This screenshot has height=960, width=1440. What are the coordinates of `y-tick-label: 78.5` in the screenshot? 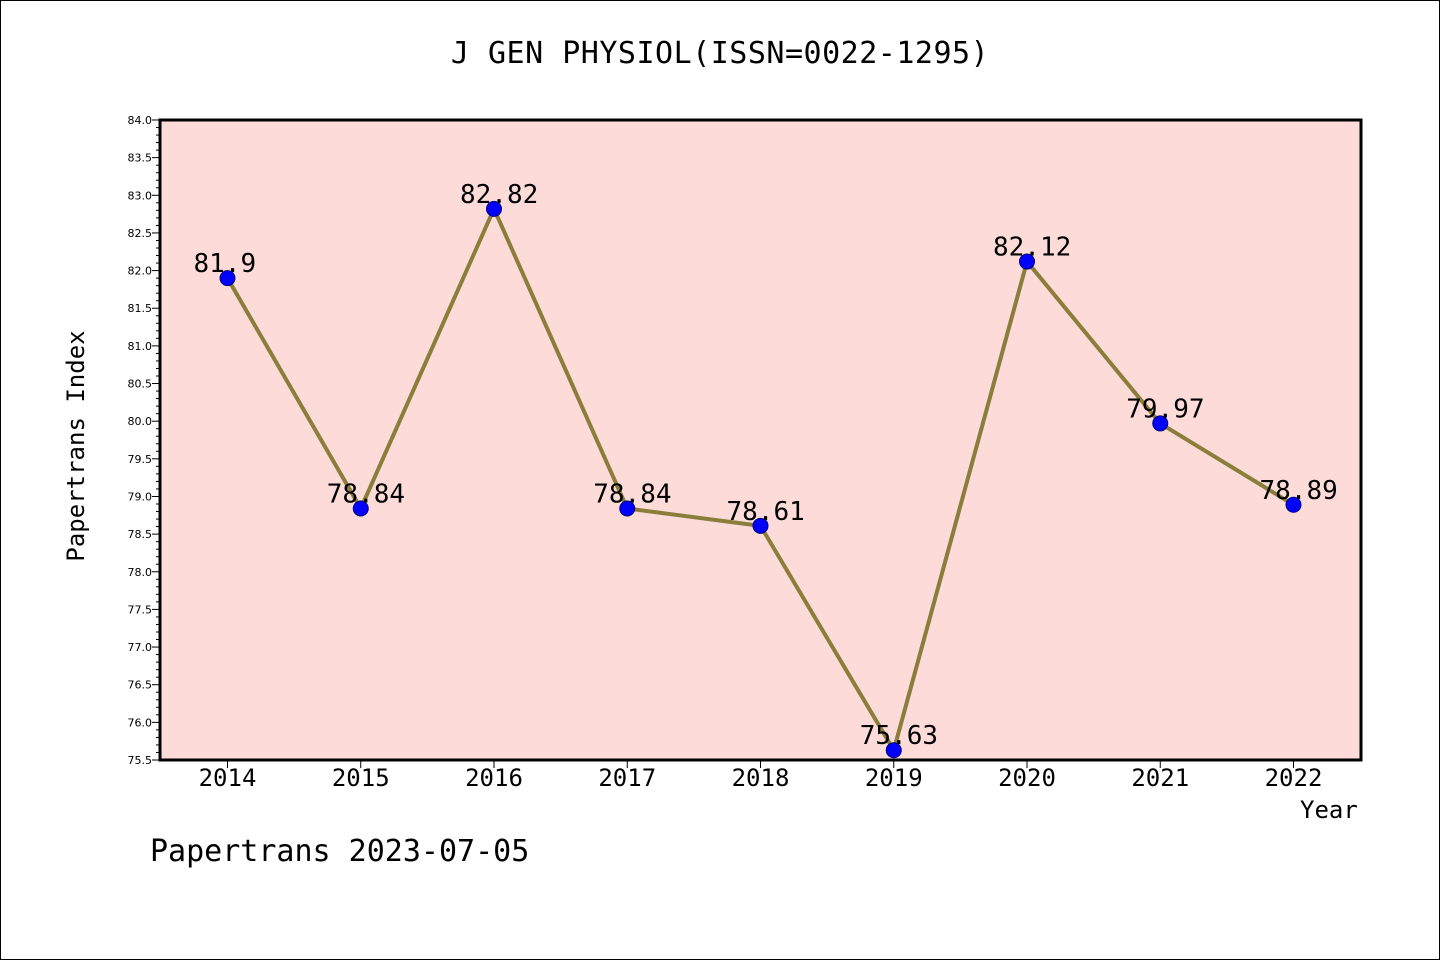 It's located at (140, 534).